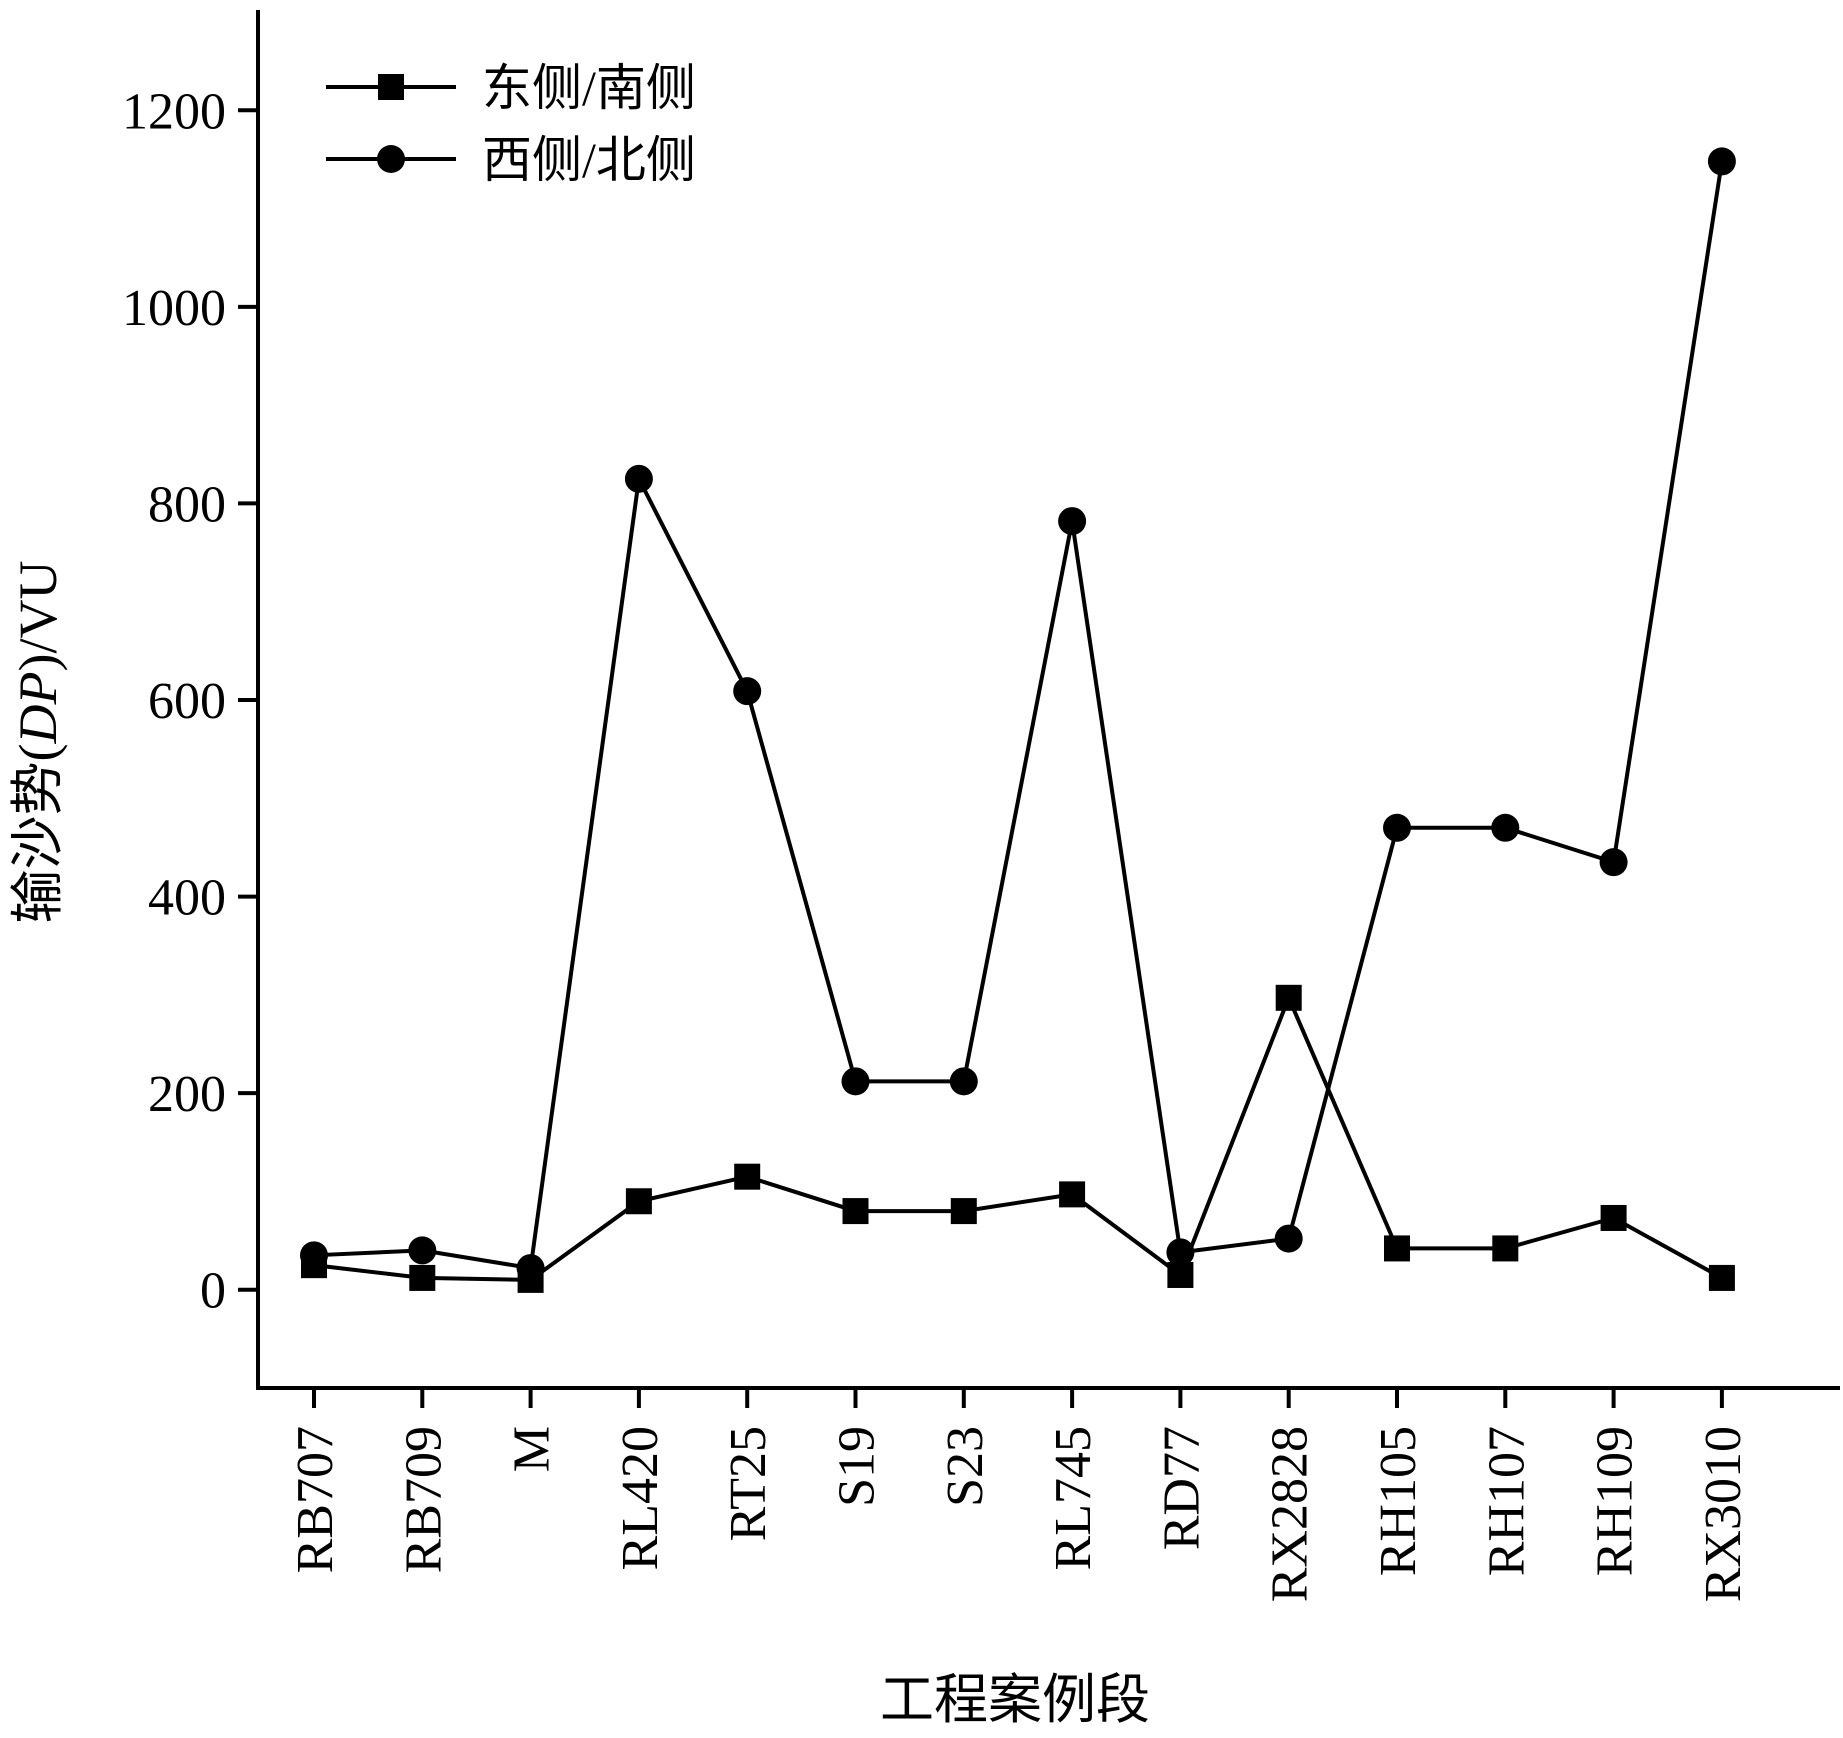 This screenshot has height=1738, width=1843. Describe the element at coordinates (1398, 1501) in the screenshot. I see `x-tick-label: RH105` at that location.